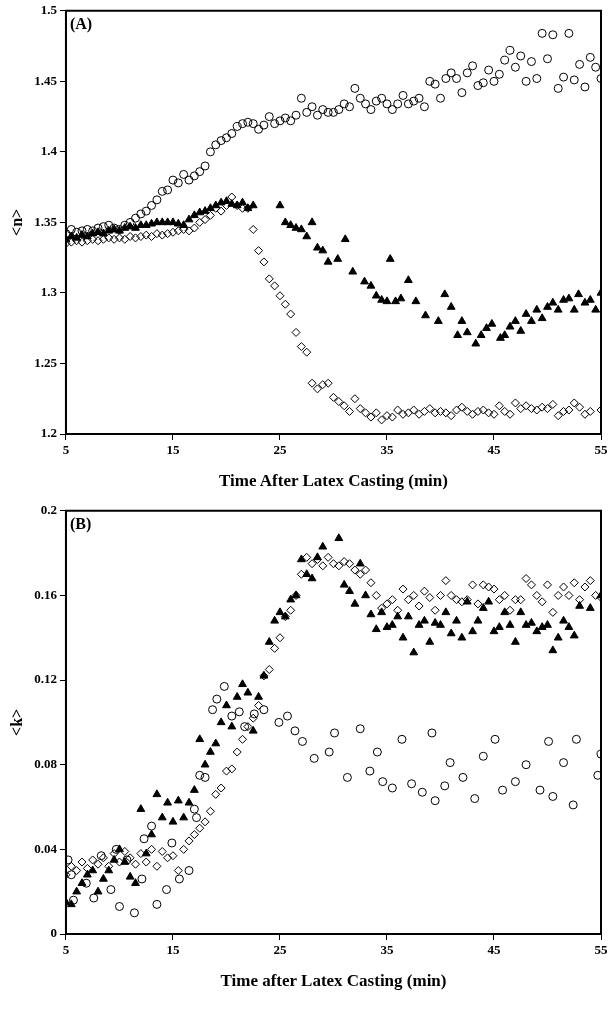  What do you see at coordinates (46, 848) in the screenshot?
I see `y-tick-label: 0.04` at bounding box center [46, 848].